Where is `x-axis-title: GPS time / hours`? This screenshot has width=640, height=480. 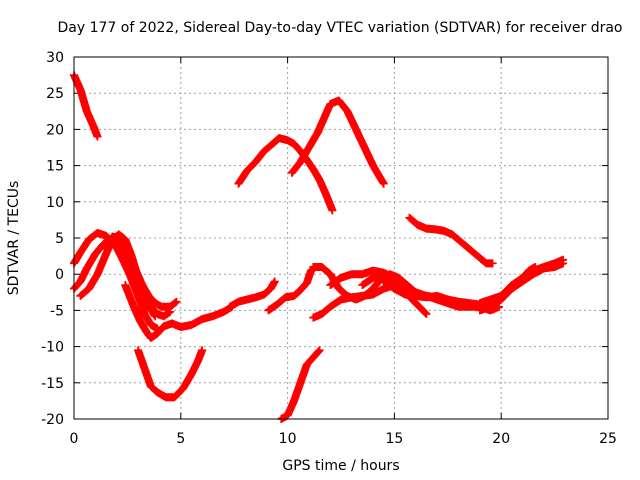
x-axis-title: GPS time / hours is located at coordinates (340, 466).